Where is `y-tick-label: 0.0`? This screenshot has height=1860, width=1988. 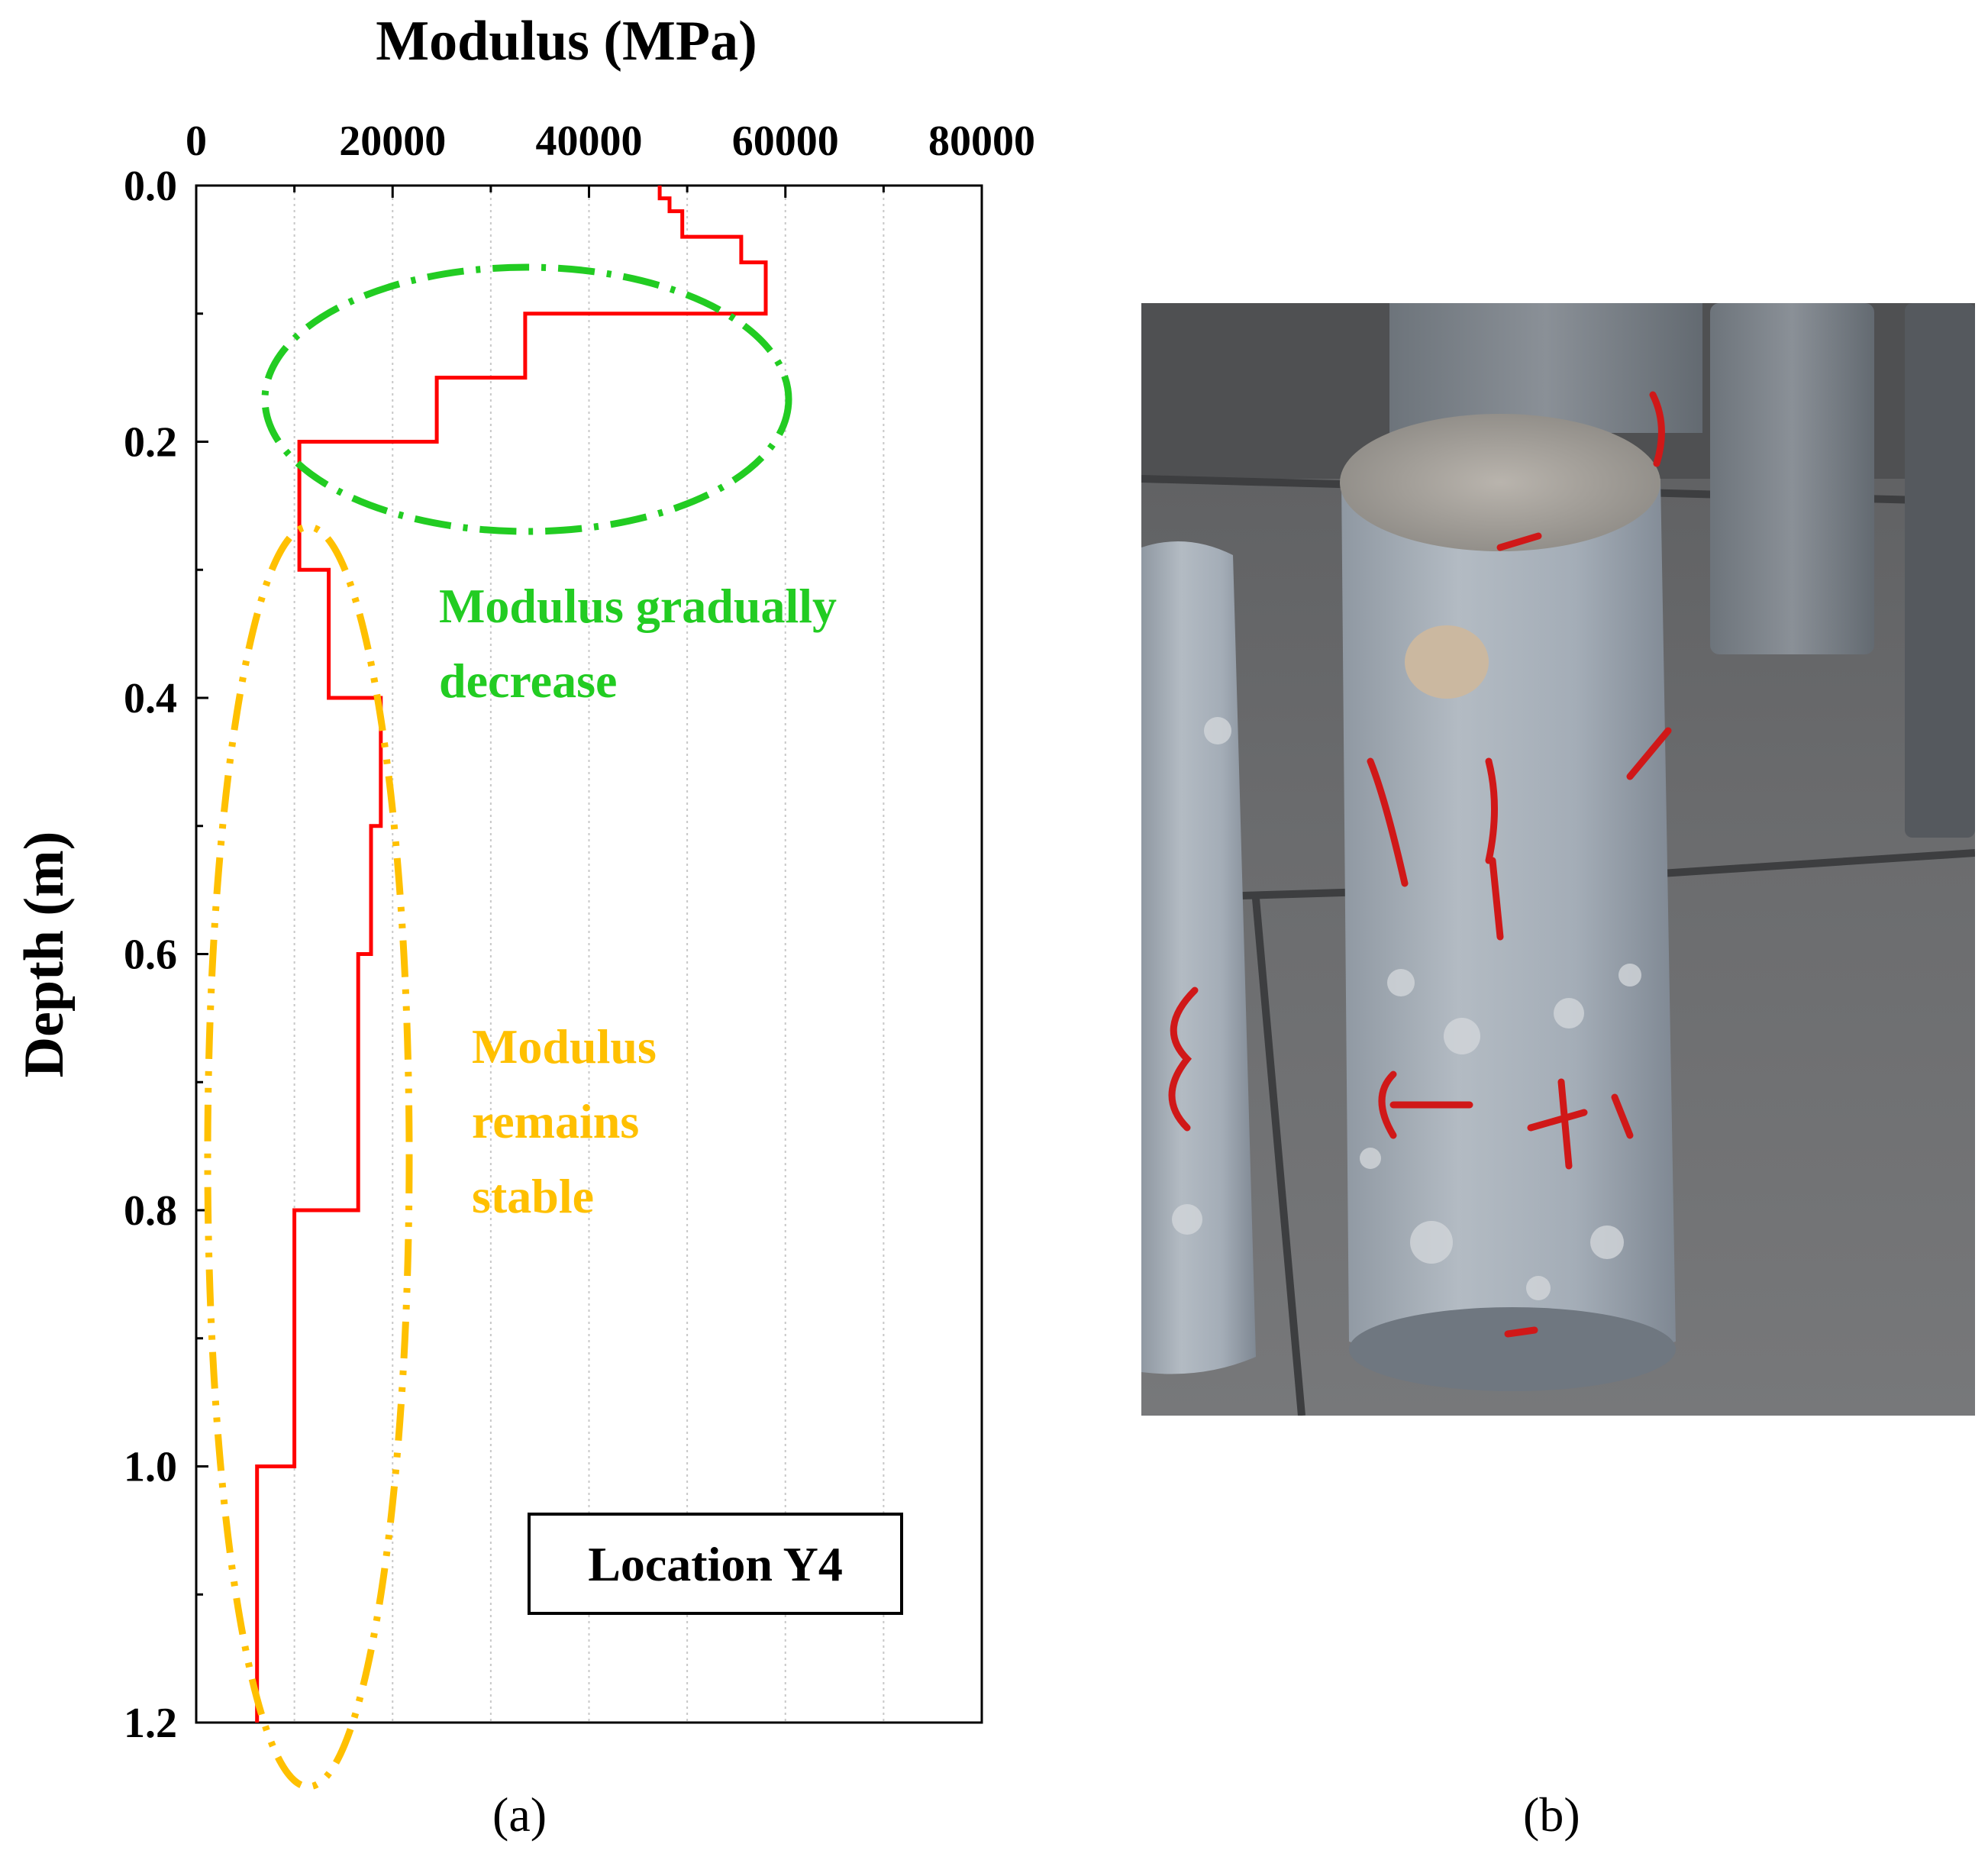 y-tick-label: 0.0 is located at coordinates (150, 186).